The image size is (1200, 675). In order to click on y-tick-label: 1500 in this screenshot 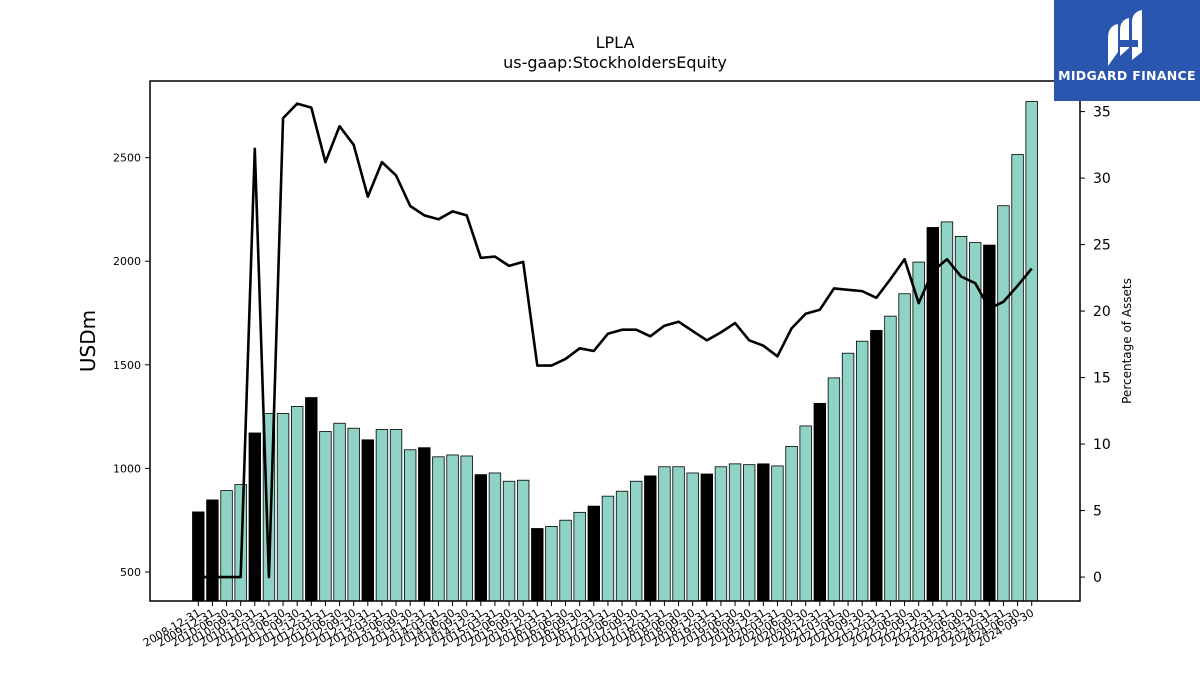, I will do `click(127, 365)`.